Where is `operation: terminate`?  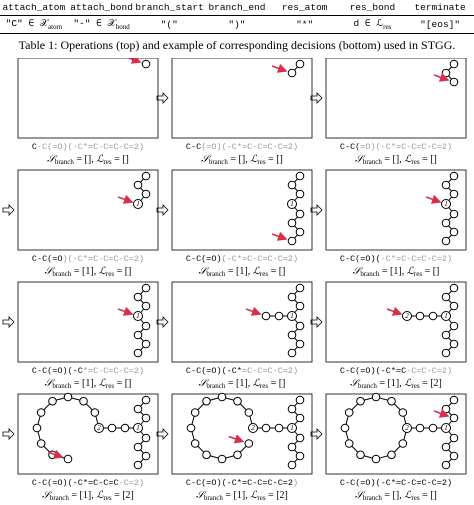 operation: terminate is located at coordinates (440, 8).